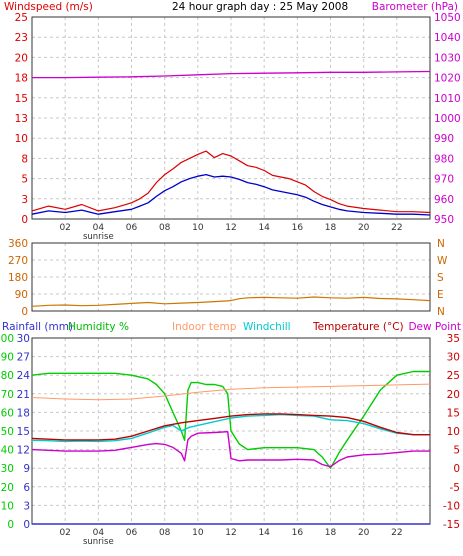 This screenshot has width=463, height=556. What do you see at coordinates (231, 194) in the screenshot?
I see `gust_avg-line` at bounding box center [231, 194].